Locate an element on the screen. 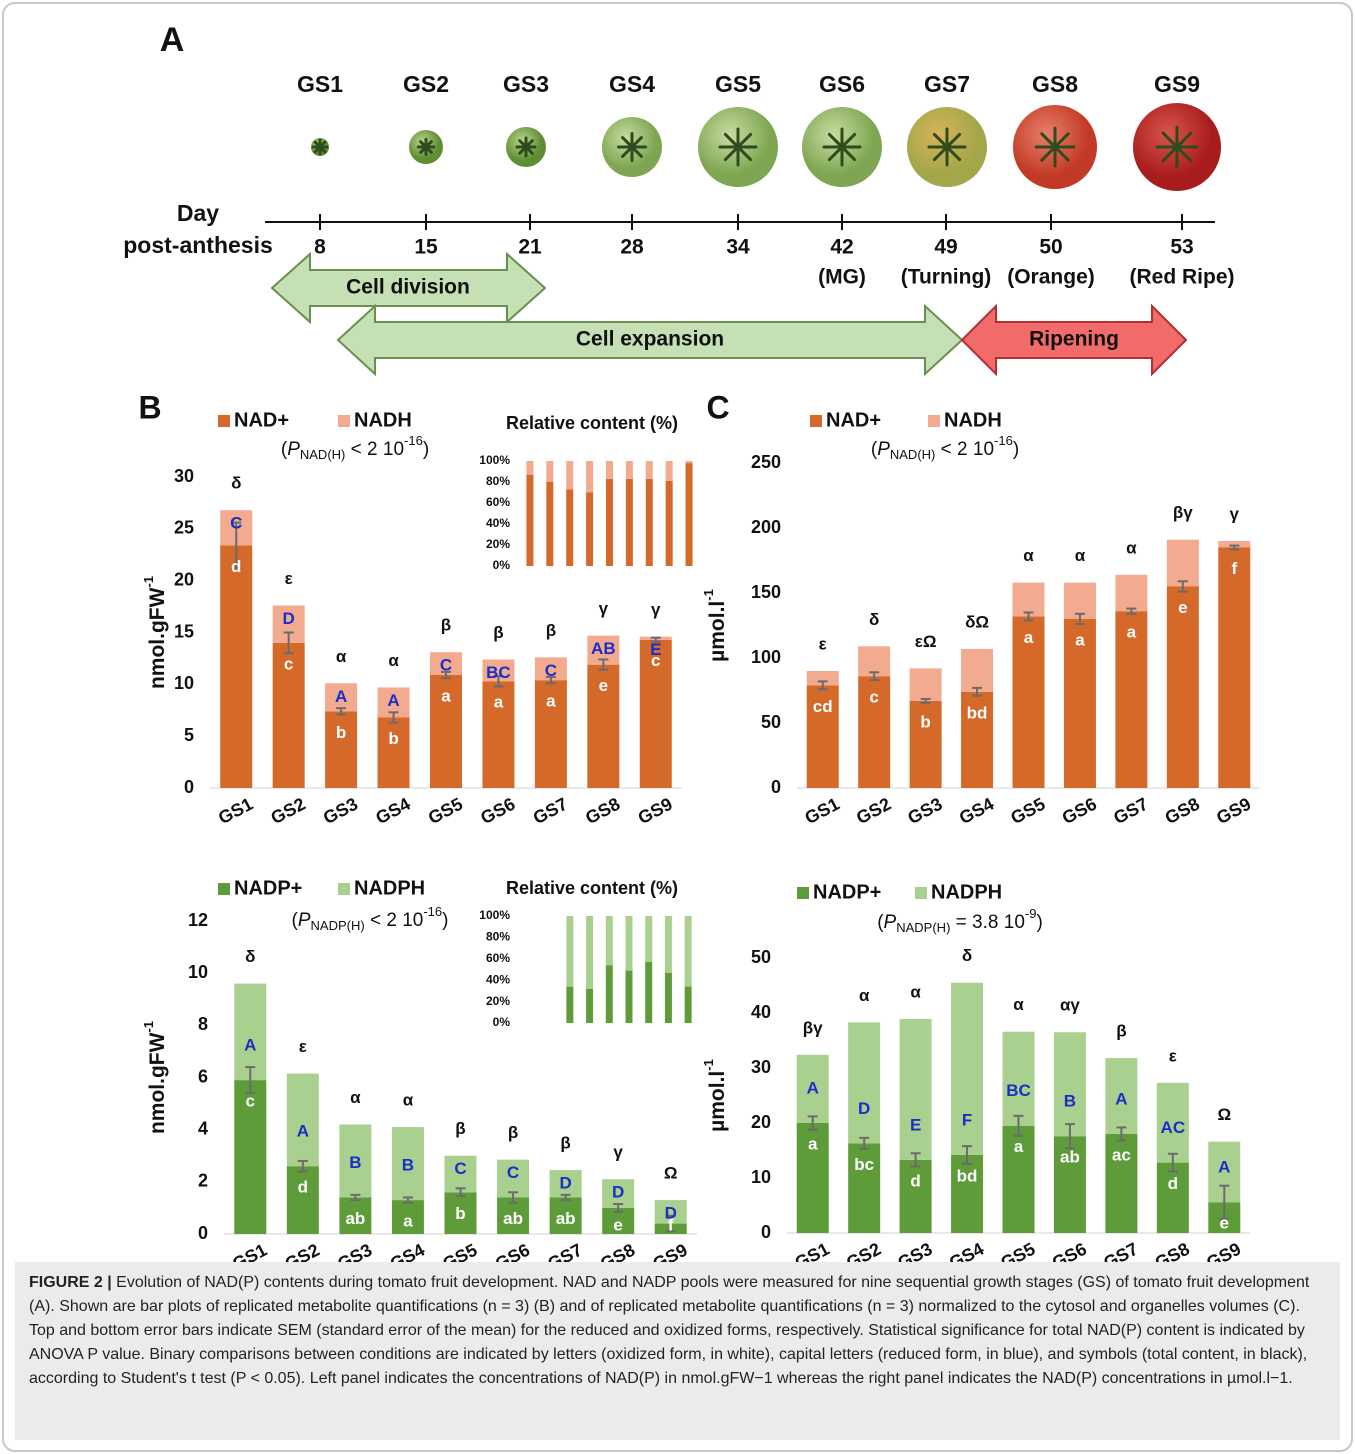  subtitle-part: -16 is located at coordinates (413, 440).